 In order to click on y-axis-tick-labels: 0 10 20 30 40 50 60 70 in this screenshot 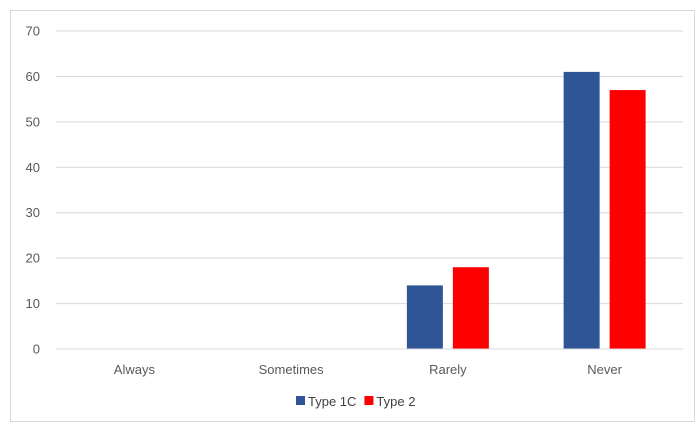, I will do `click(33, 190)`.